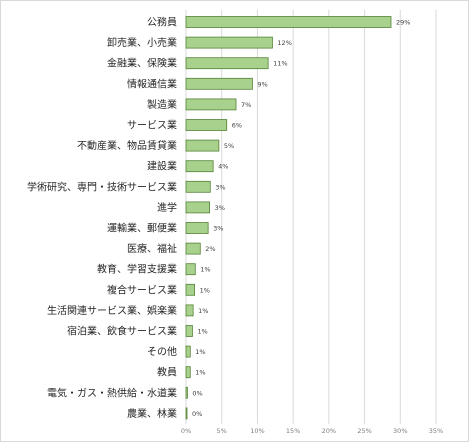  Describe the element at coordinates (127, 145) in the screenshot. I see `category-label: 不動産業、物品賃貸業` at that location.